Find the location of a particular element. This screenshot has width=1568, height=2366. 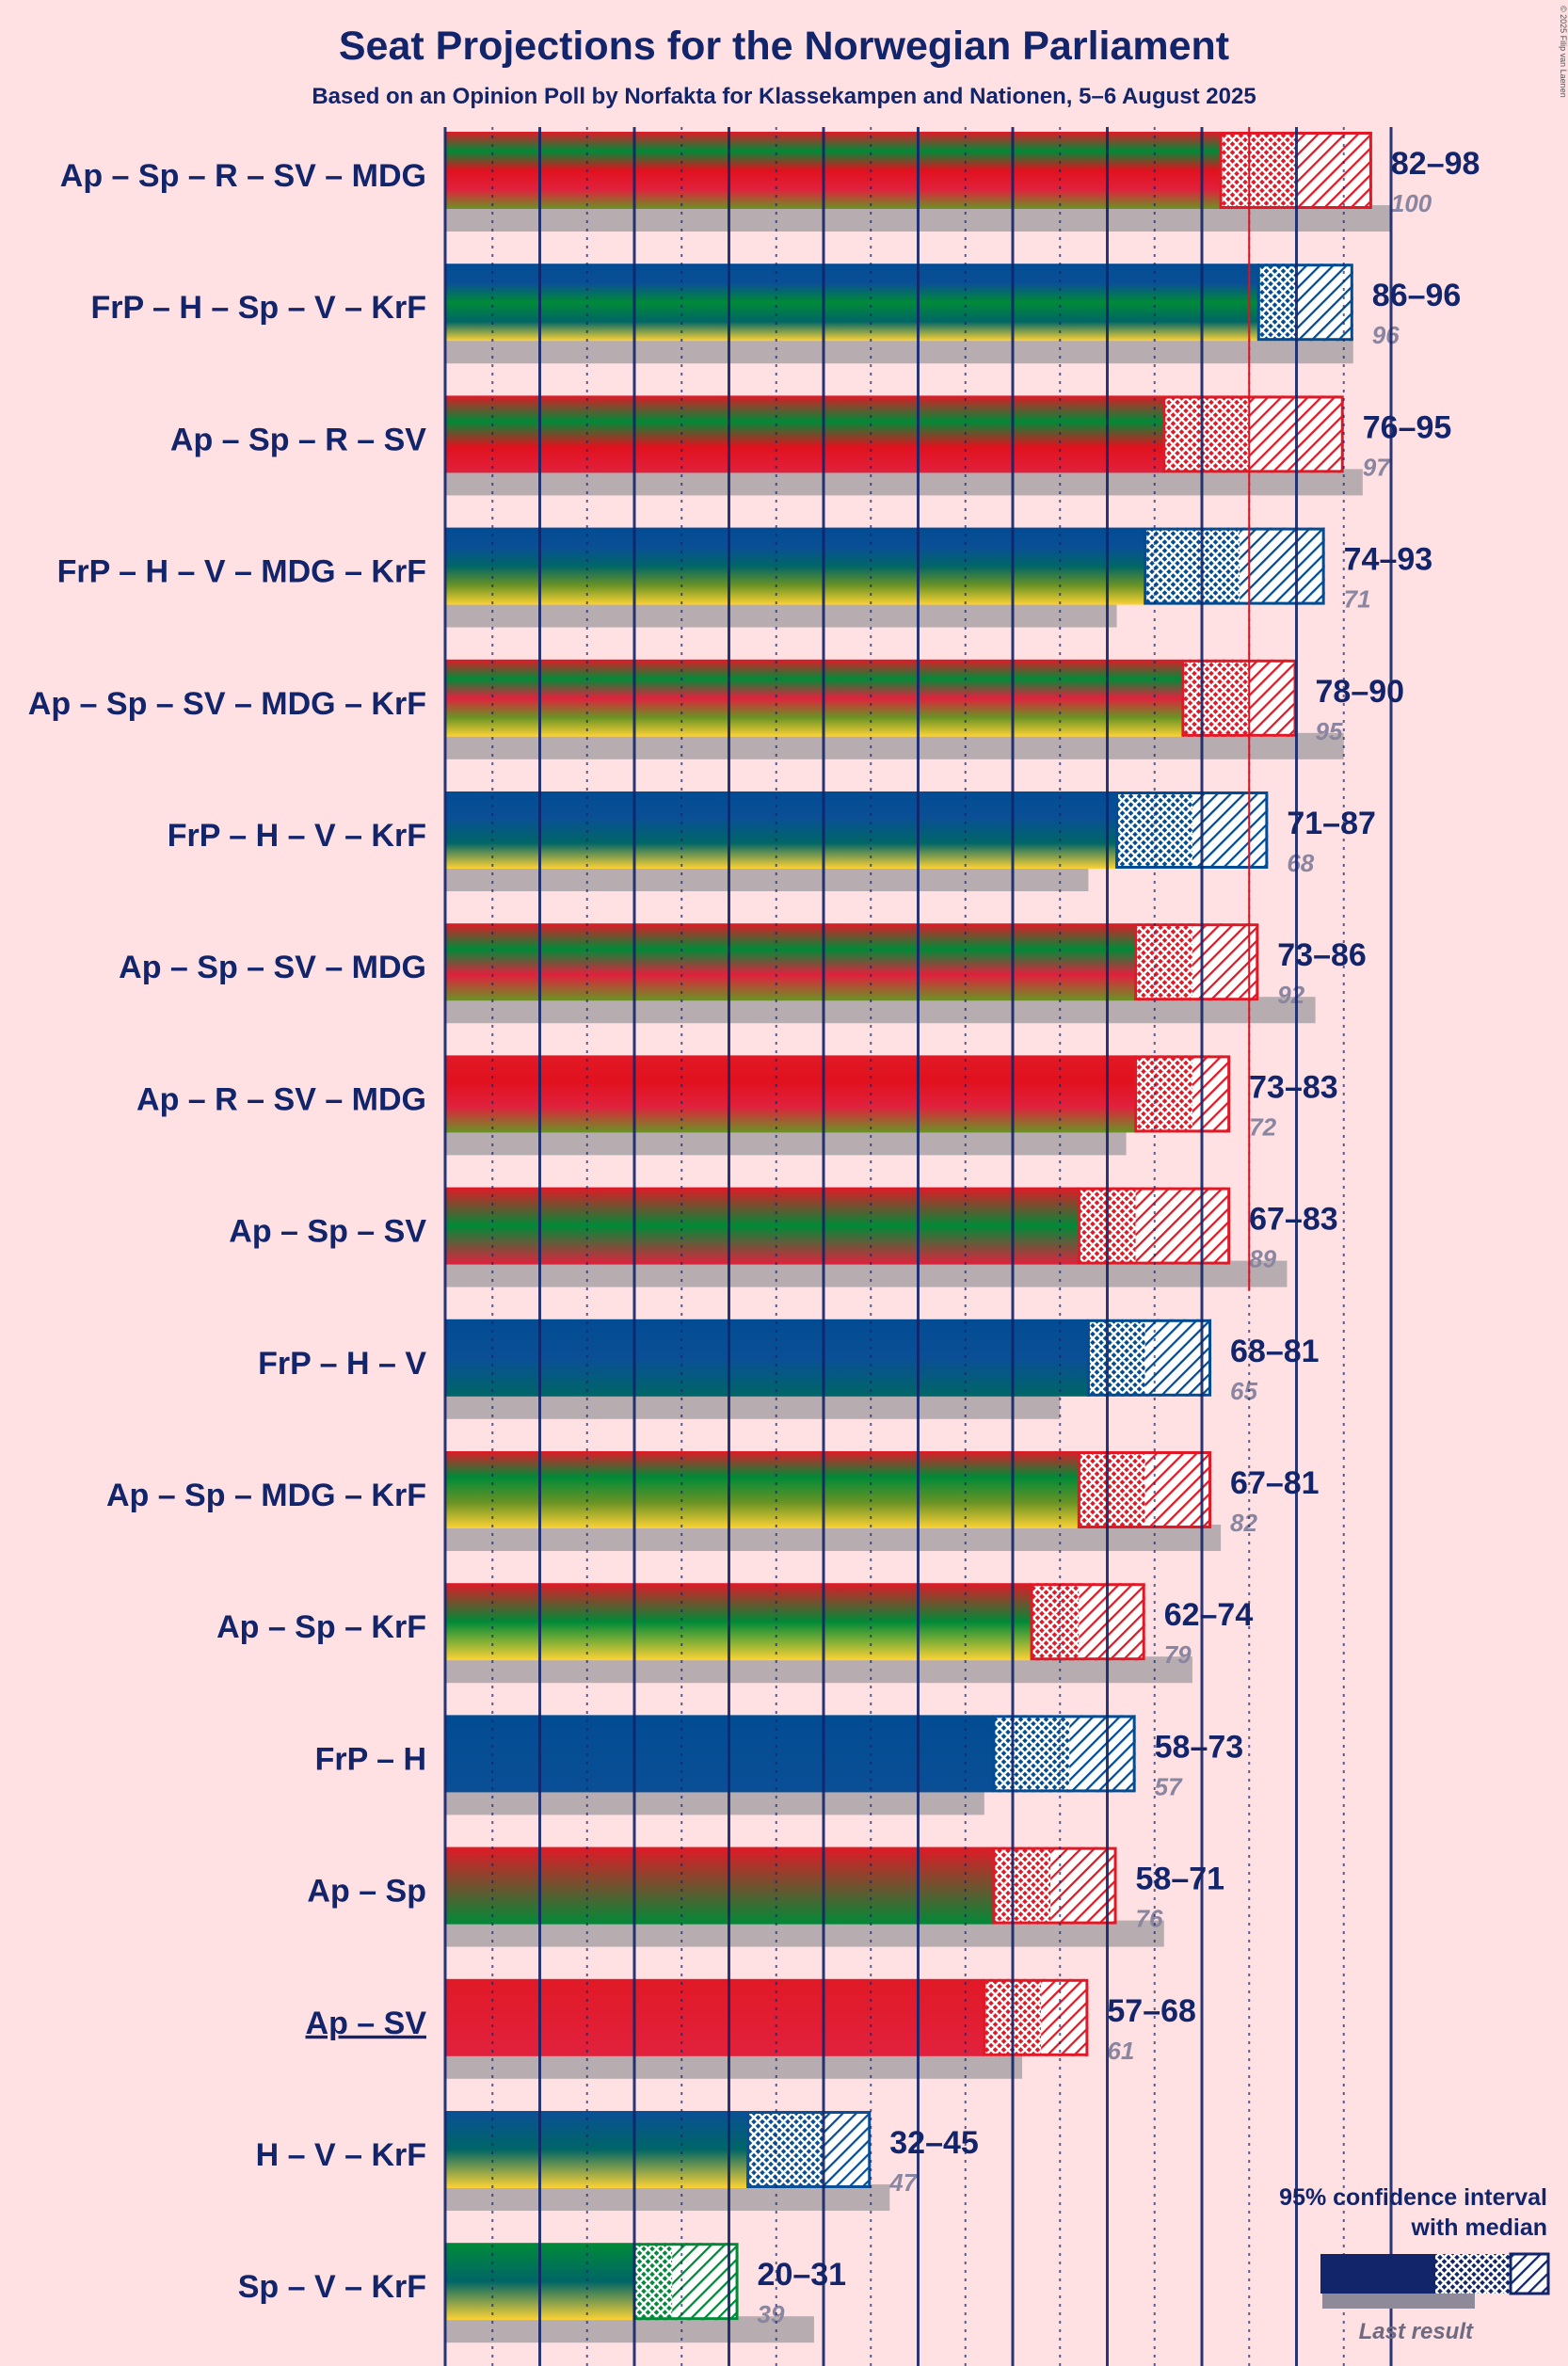

range-label: 76–95 is located at coordinates (1407, 427).